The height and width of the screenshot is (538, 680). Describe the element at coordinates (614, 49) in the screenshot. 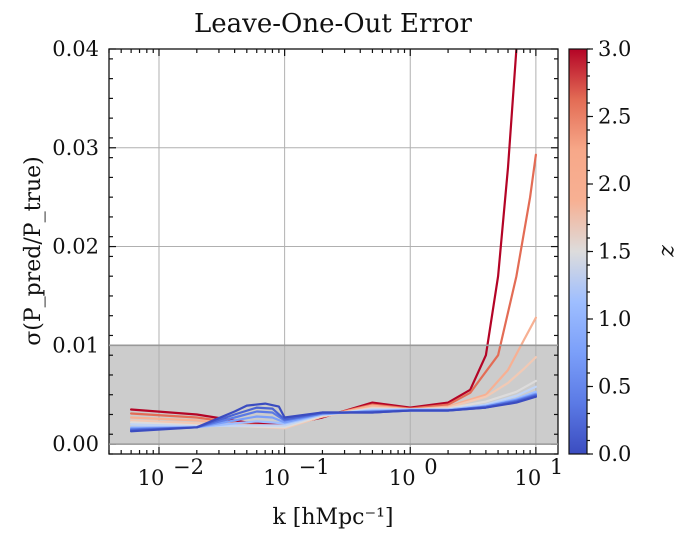

I see `colorbar-tick-label-6: 3.0` at that location.